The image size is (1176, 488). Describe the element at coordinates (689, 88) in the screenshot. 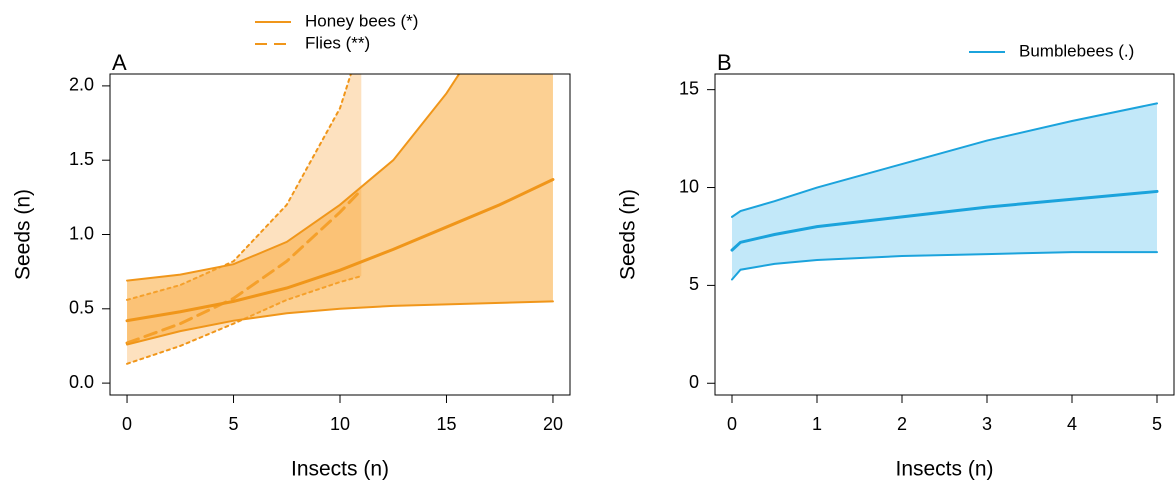

I see `y-tick-label: 15` at that location.